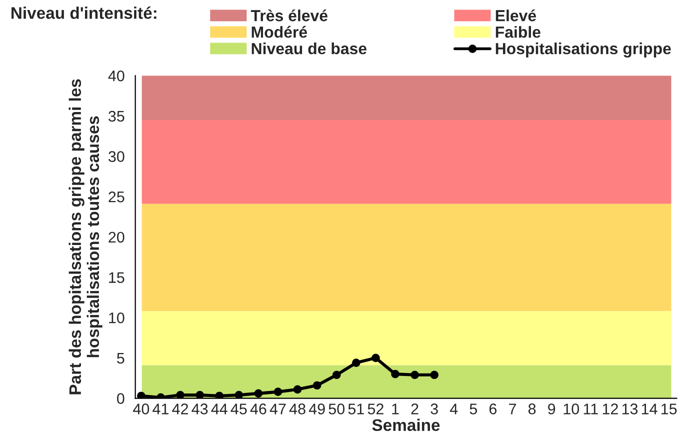 The height and width of the screenshot is (445, 694). Describe the element at coordinates (583, 50) in the screenshot. I see `legend-label: Hospitalisations grippe` at that location.